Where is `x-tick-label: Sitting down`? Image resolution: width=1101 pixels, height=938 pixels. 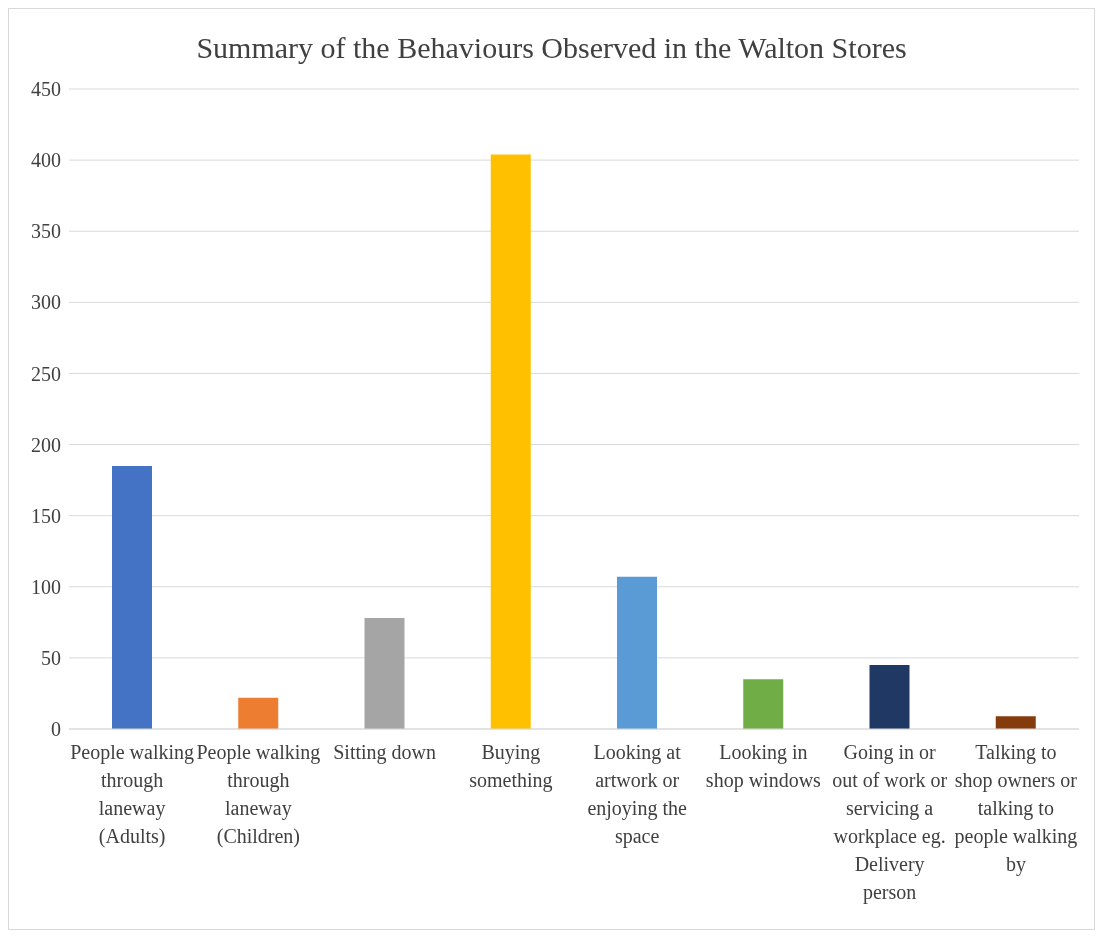 x-tick-label: Sitting down is located at coordinates (385, 752).